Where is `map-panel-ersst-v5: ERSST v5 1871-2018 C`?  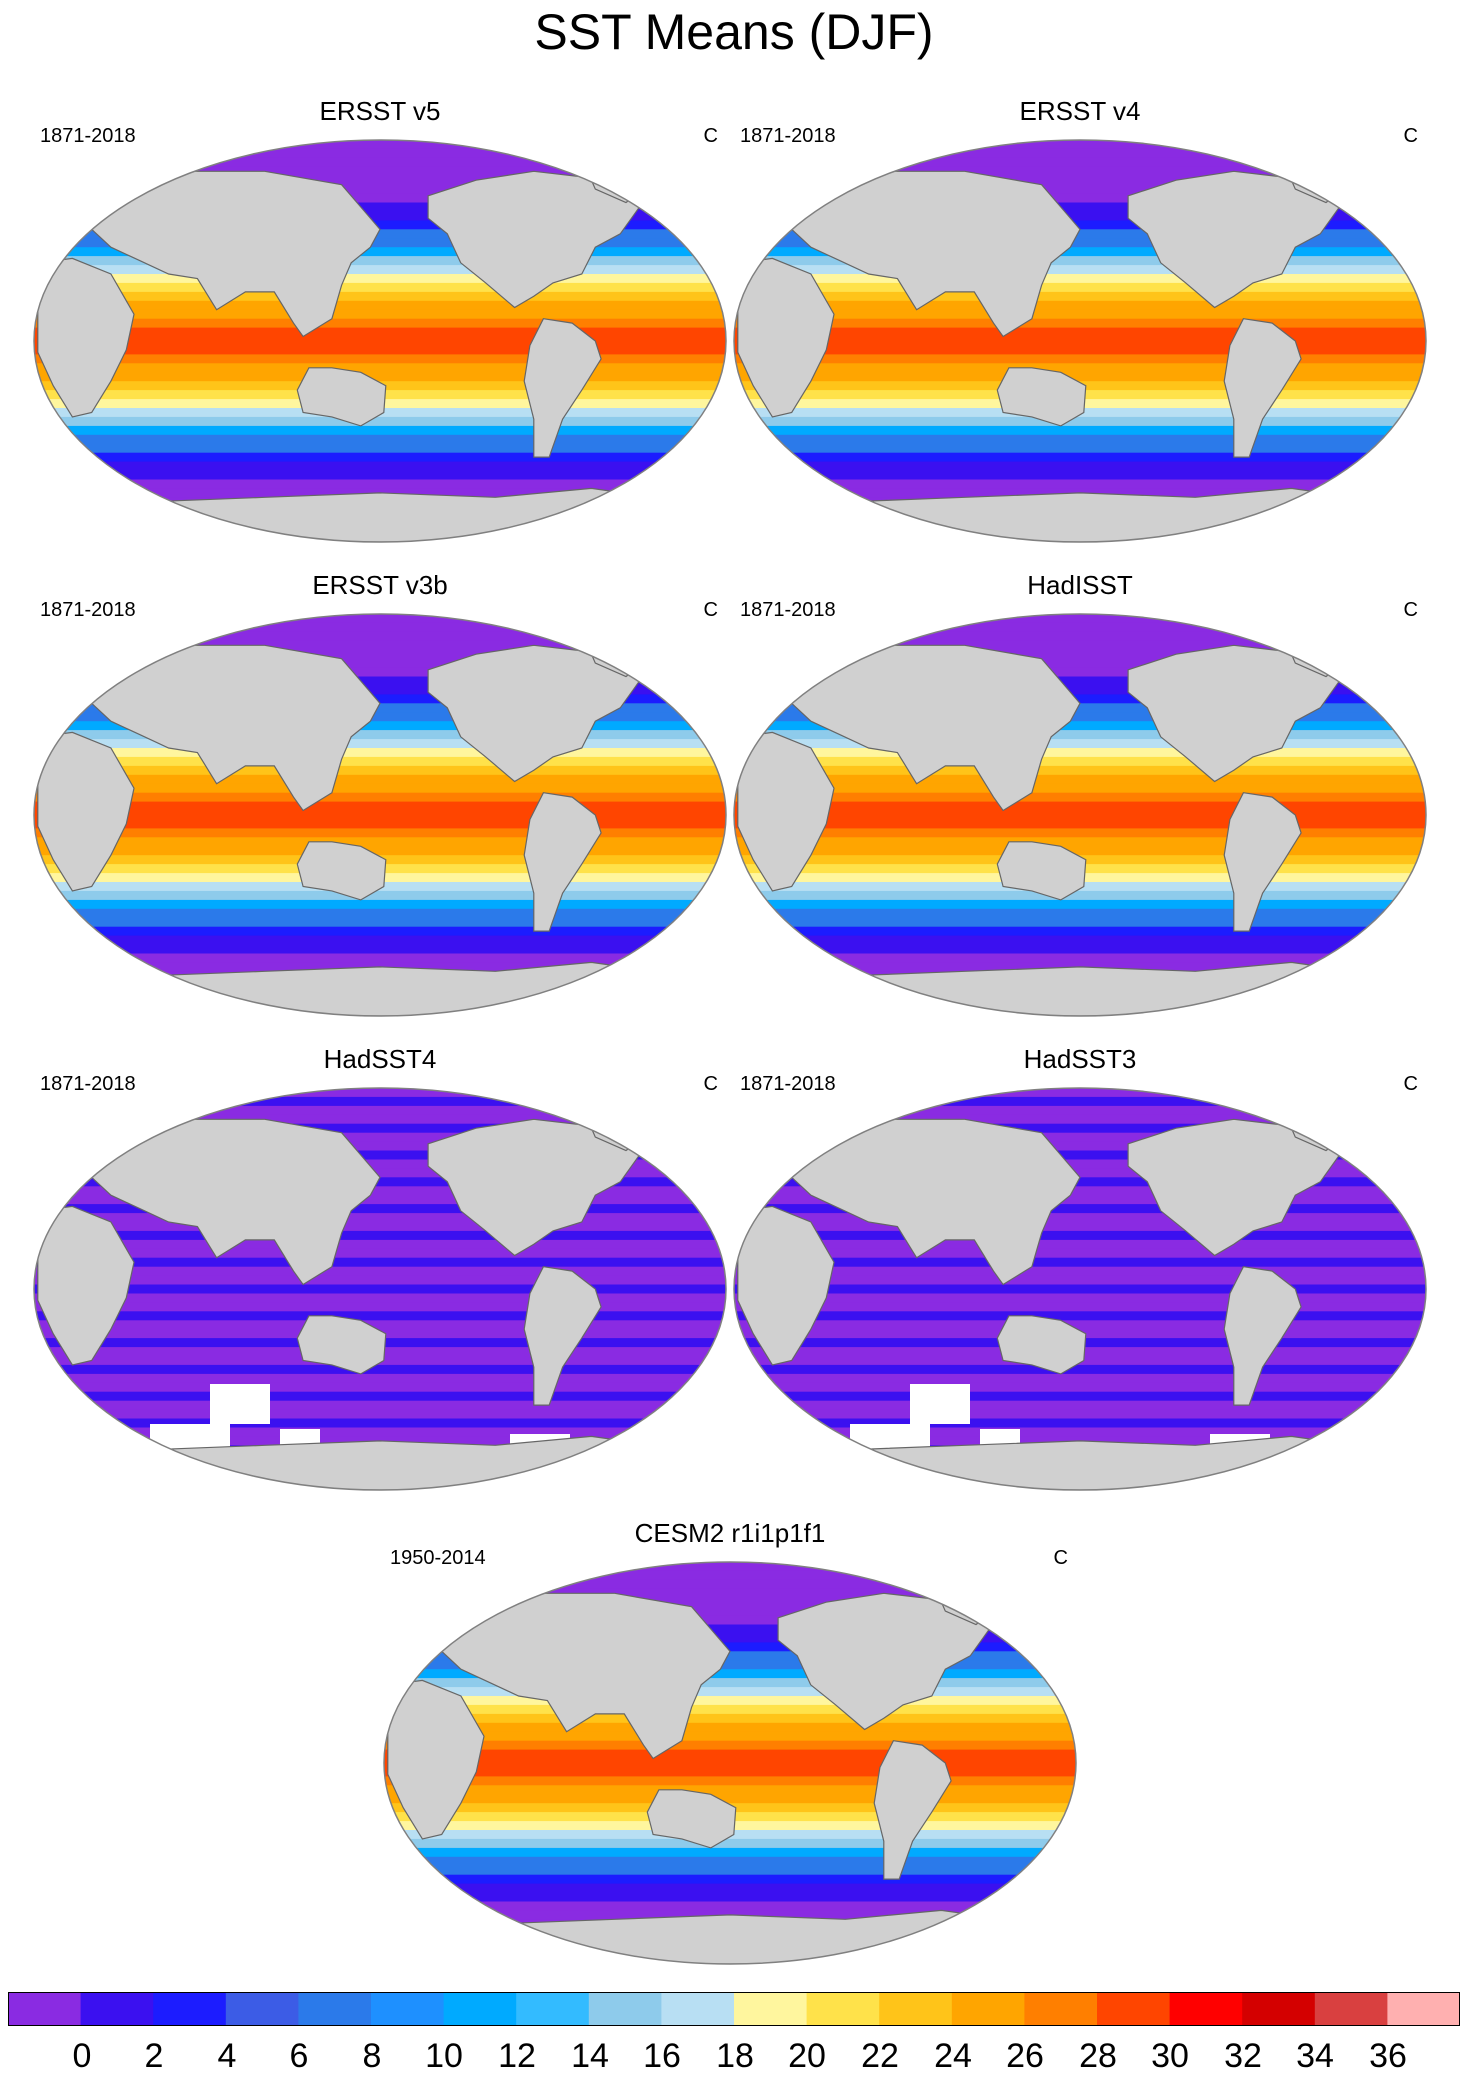 map-panel-ersst-v5: ERSST v5 1871-2018 C is located at coordinates (380, 321).